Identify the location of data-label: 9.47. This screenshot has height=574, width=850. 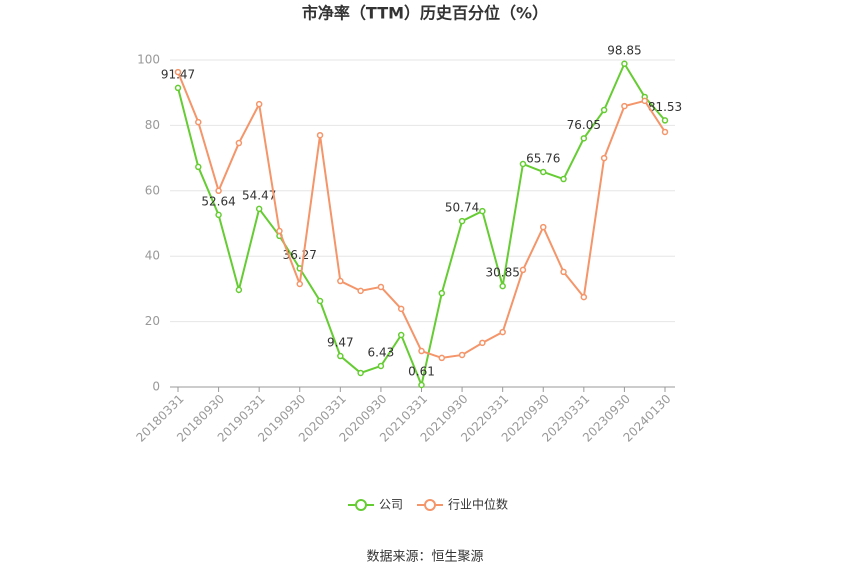
(340, 343).